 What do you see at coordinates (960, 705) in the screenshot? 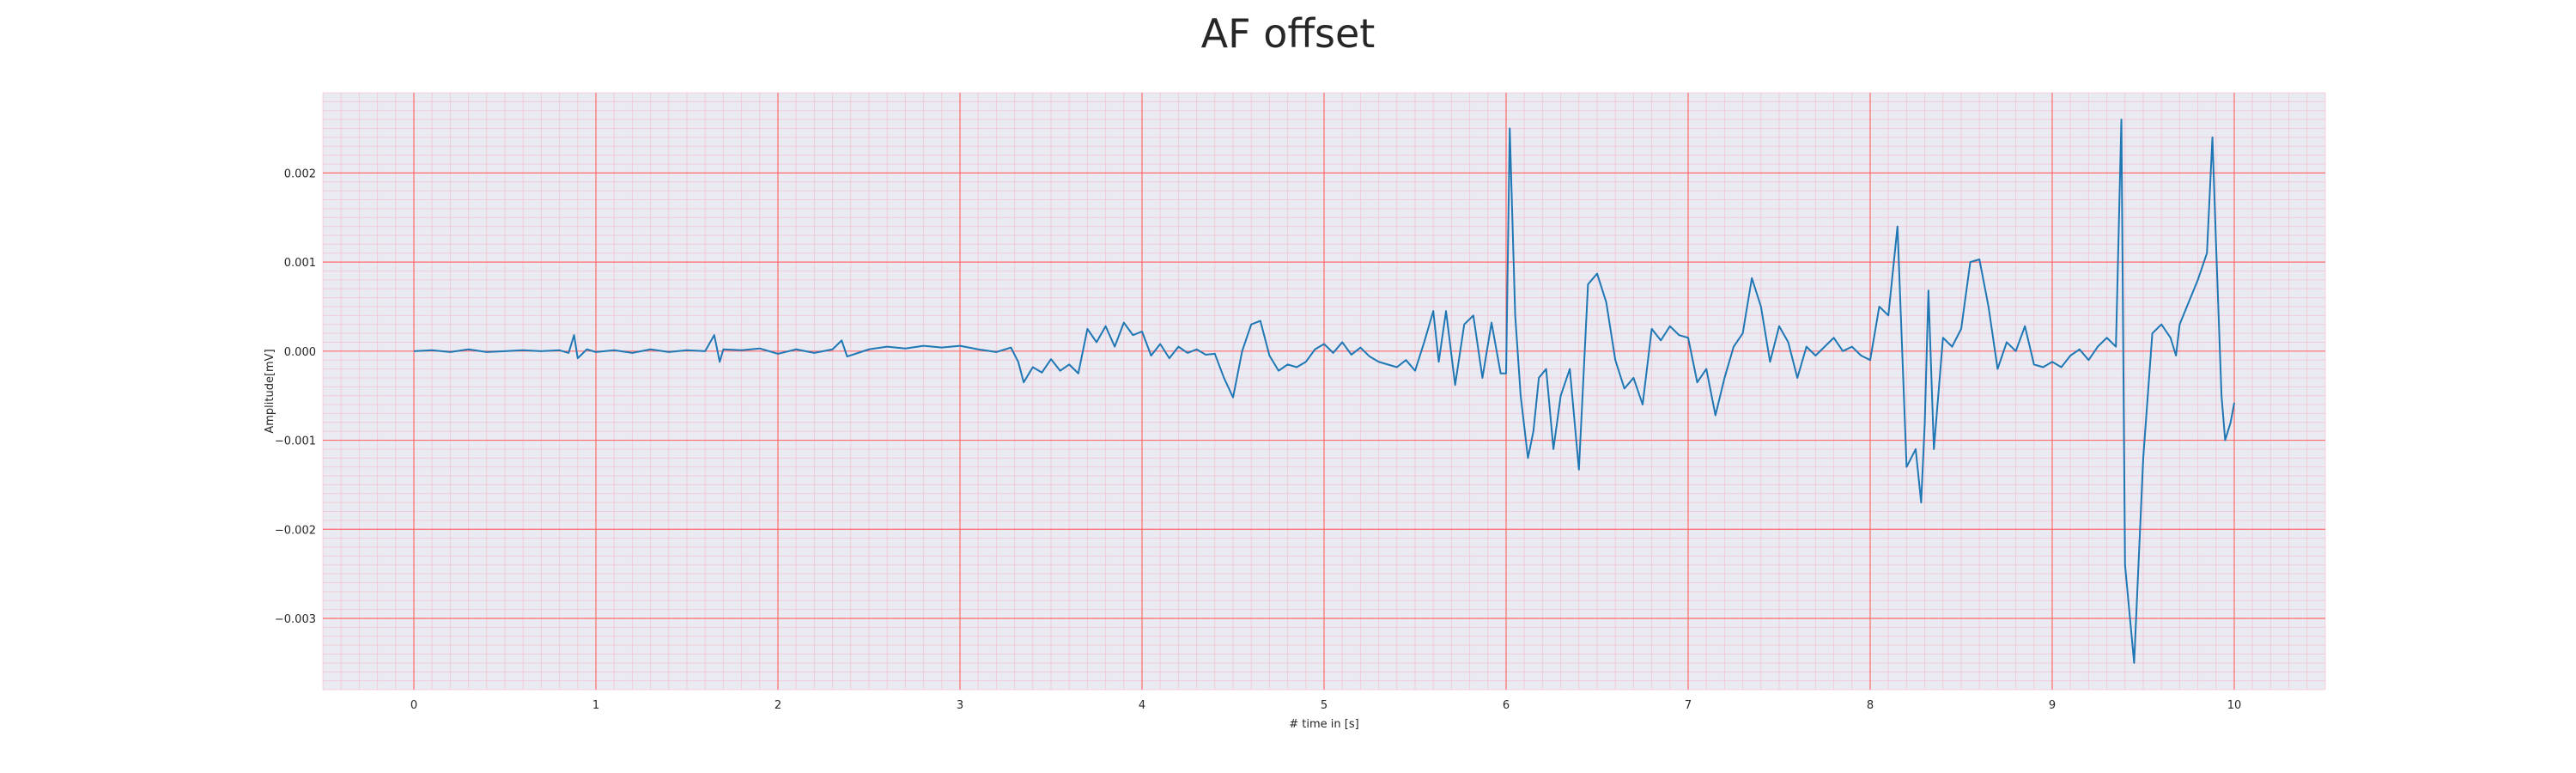
I see `x-tick-label: 3` at bounding box center [960, 705].